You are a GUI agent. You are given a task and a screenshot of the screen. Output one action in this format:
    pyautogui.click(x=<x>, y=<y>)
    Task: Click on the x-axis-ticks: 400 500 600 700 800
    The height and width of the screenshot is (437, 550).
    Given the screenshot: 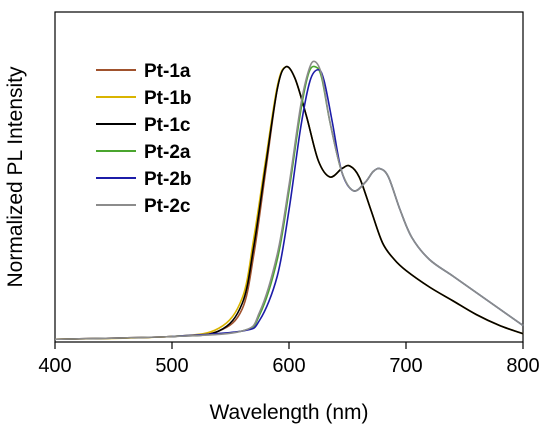 What is the action you would take?
    pyautogui.click(x=289, y=359)
    